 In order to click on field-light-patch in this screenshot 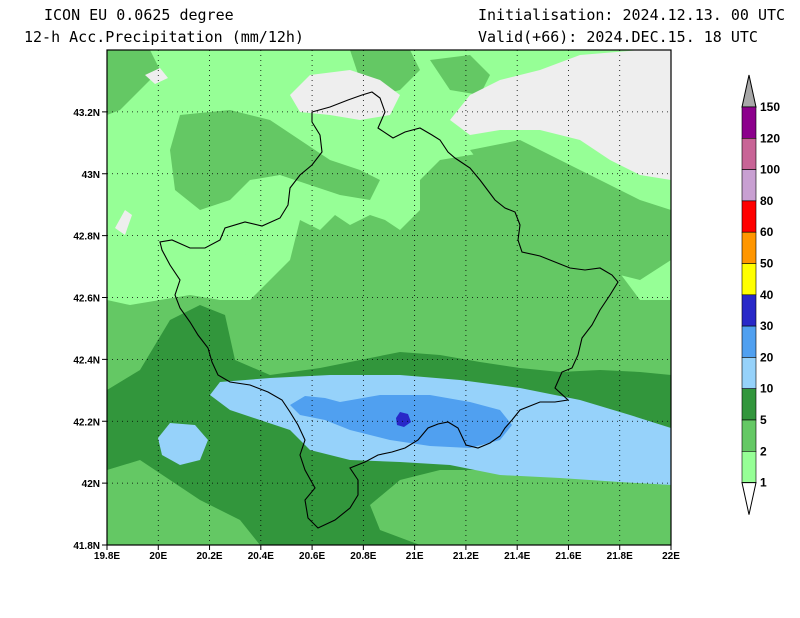, I will do `click(258, 257)`.